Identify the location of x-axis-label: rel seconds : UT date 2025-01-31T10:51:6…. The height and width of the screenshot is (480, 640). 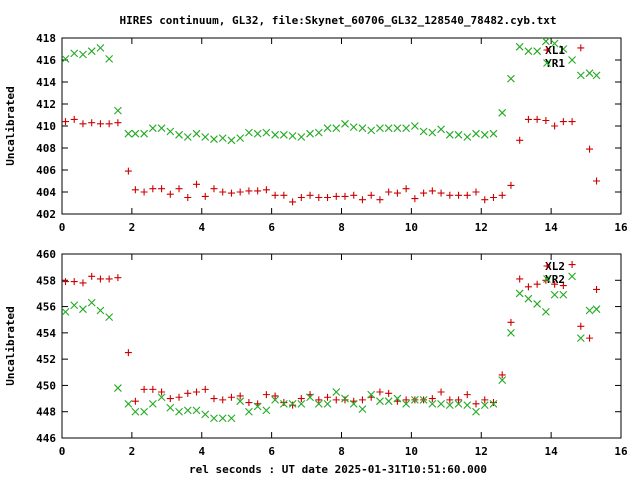
(338, 469).